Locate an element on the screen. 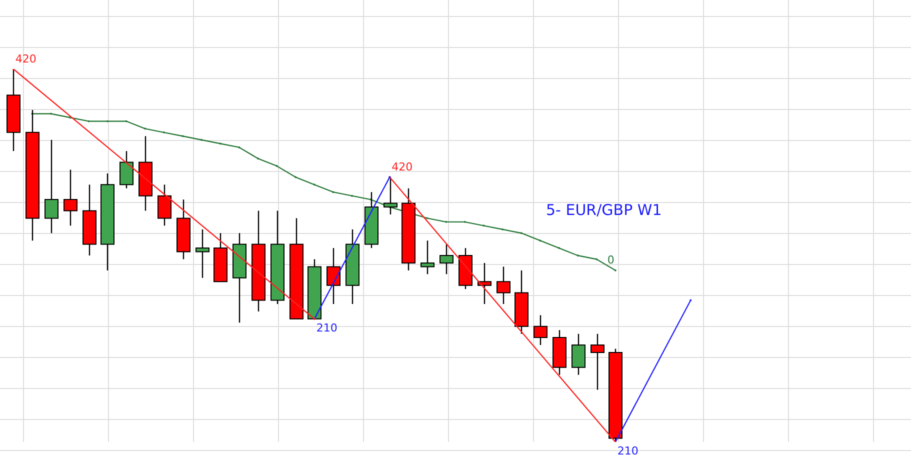 The width and height of the screenshot is (911, 468). text: 420 is located at coordinates (25, 59).